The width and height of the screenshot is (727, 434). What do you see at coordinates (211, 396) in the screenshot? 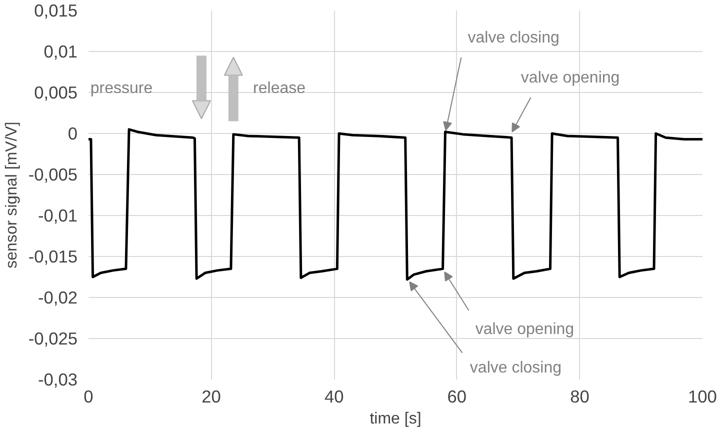
I see `x-tick-label: 20` at bounding box center [211, 396].